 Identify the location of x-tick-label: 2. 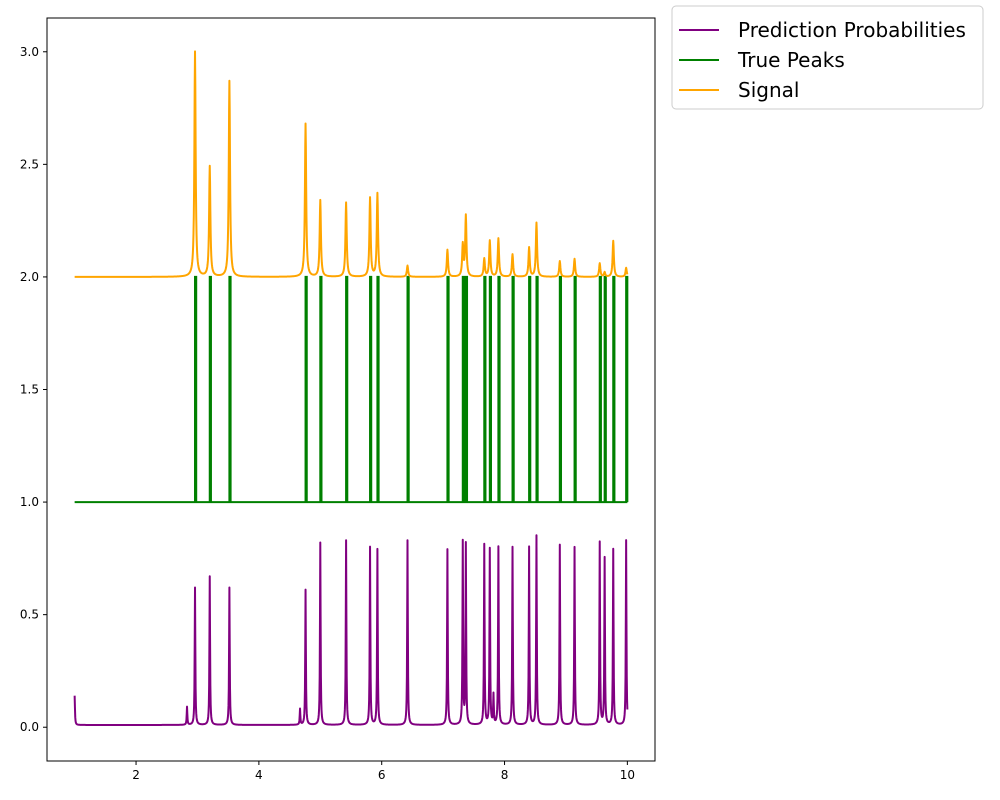
(136, 775).